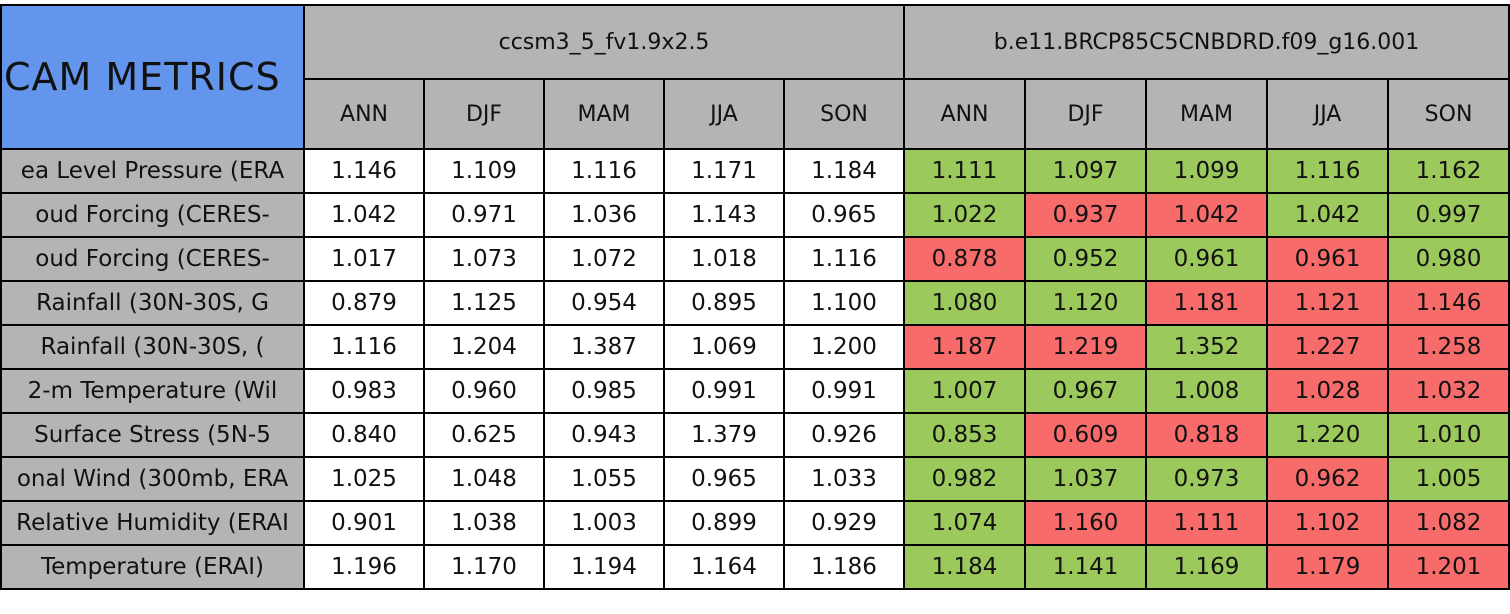  I want to click on value-cell: 1.164, so click(724, 567).